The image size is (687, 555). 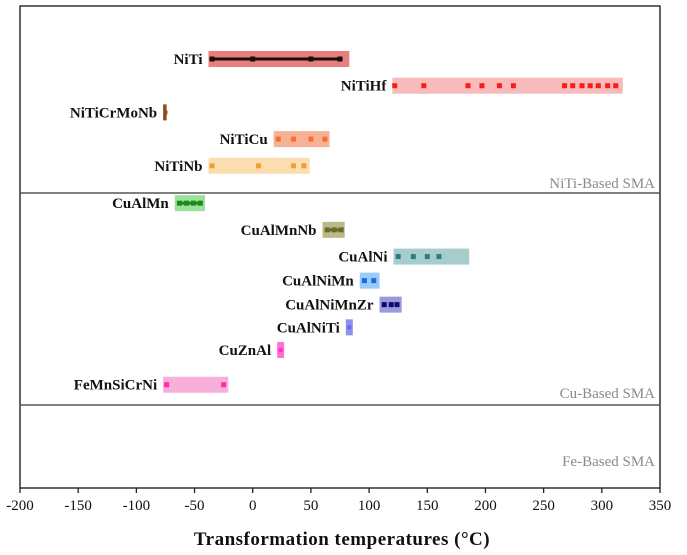 What do you see at coordinates (196, 384) in the screenshot?
I see `range-bar-femnsicrni` at bounding box center [196, 384].